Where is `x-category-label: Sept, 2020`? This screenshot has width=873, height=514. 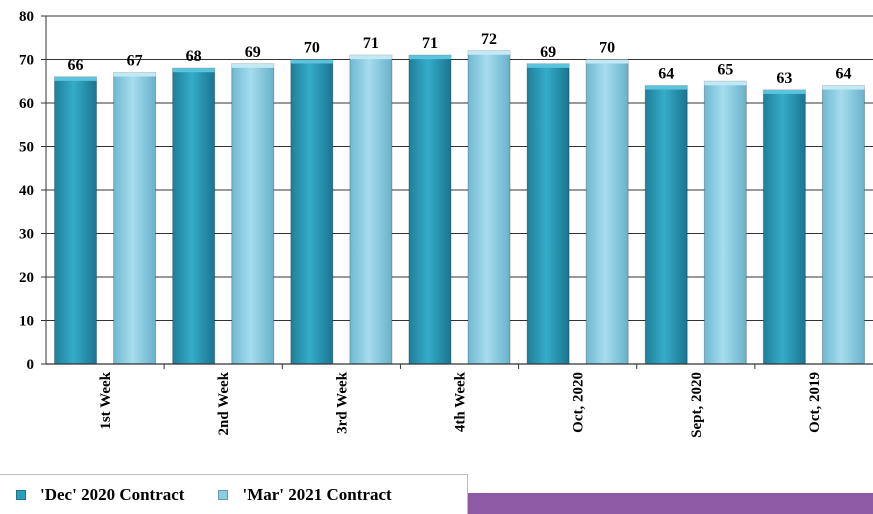
x-category-label: Sept, 2020 is located at coordinates (697, 405).